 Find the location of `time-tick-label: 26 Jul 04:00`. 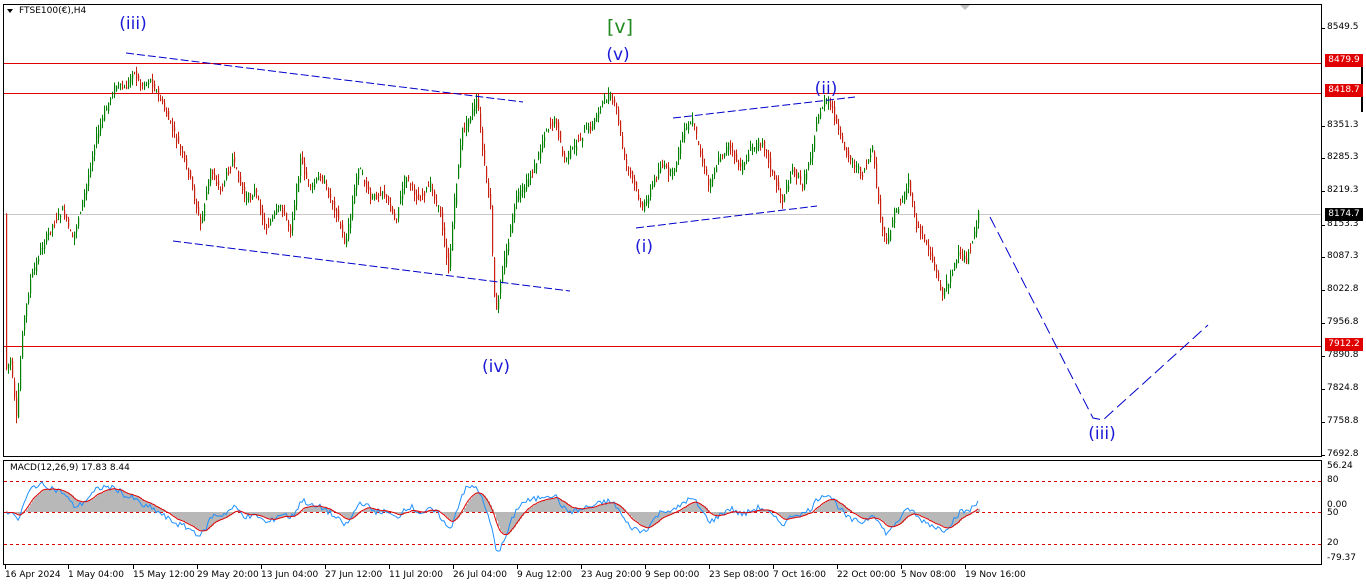

time-tick-label: 26 Jul 04:00 is located at coordinates (480, 575).